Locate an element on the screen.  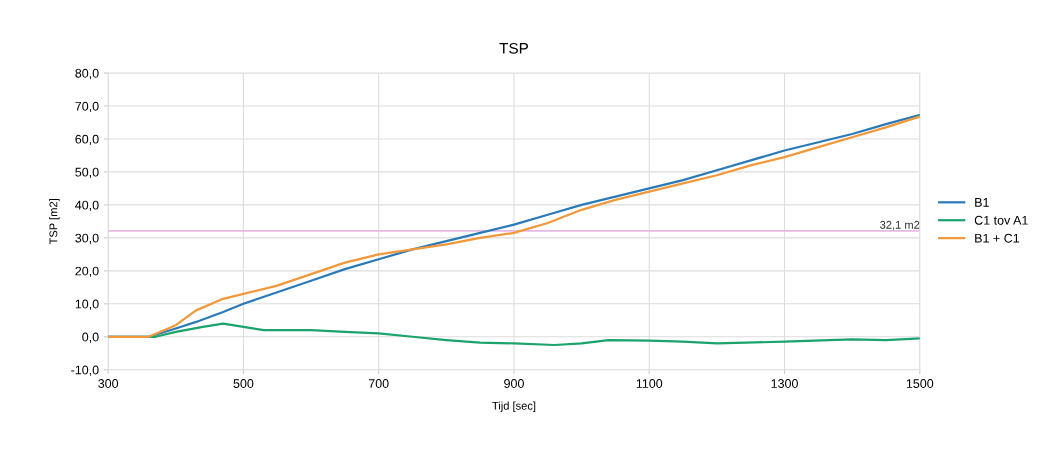
x-tick-label: 900 is located at coordinates (514, 383).